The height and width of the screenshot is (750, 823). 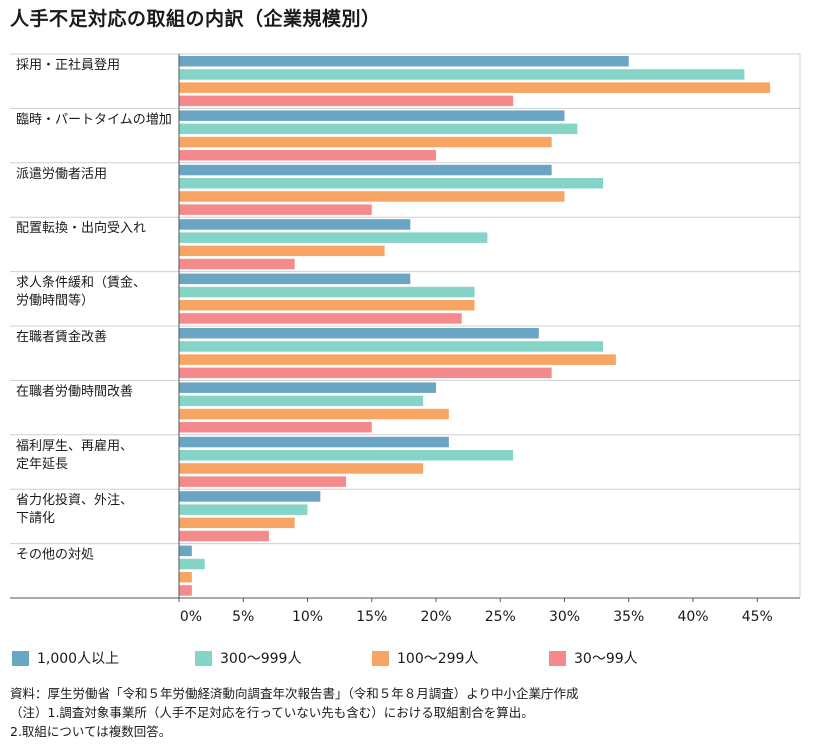 I want to click on bar-s2-c2, so click(x=378, y=129).